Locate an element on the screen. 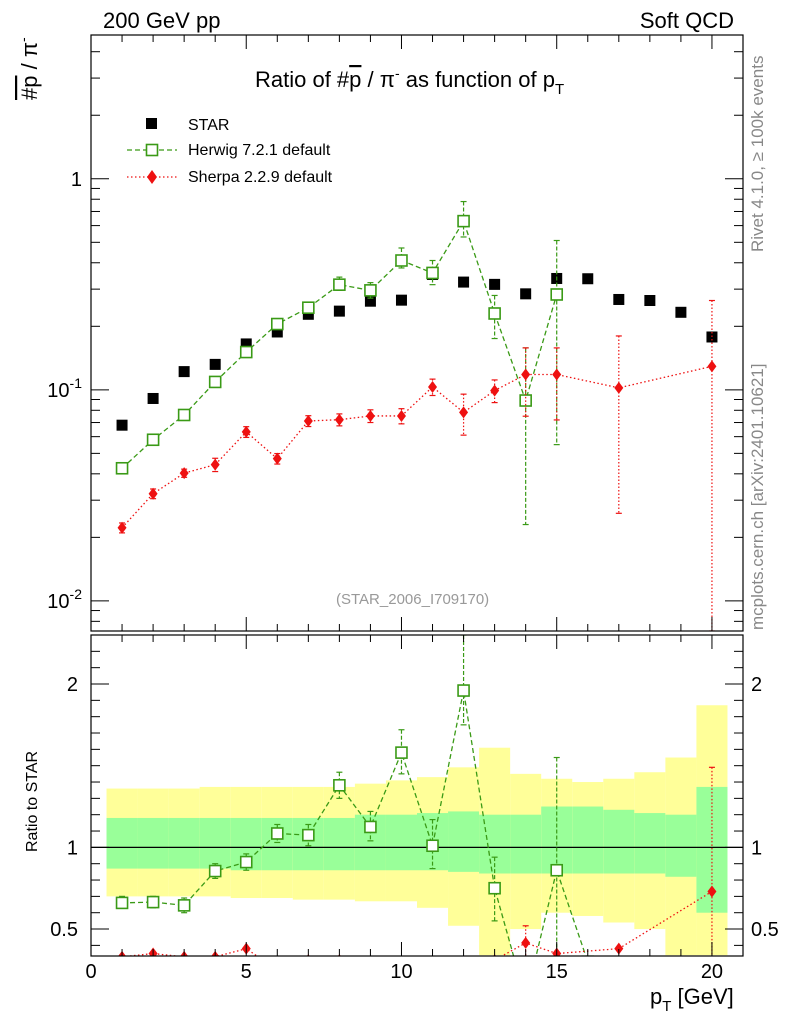  header-left: 200 GeV pp is located at coordinates (162, 20).